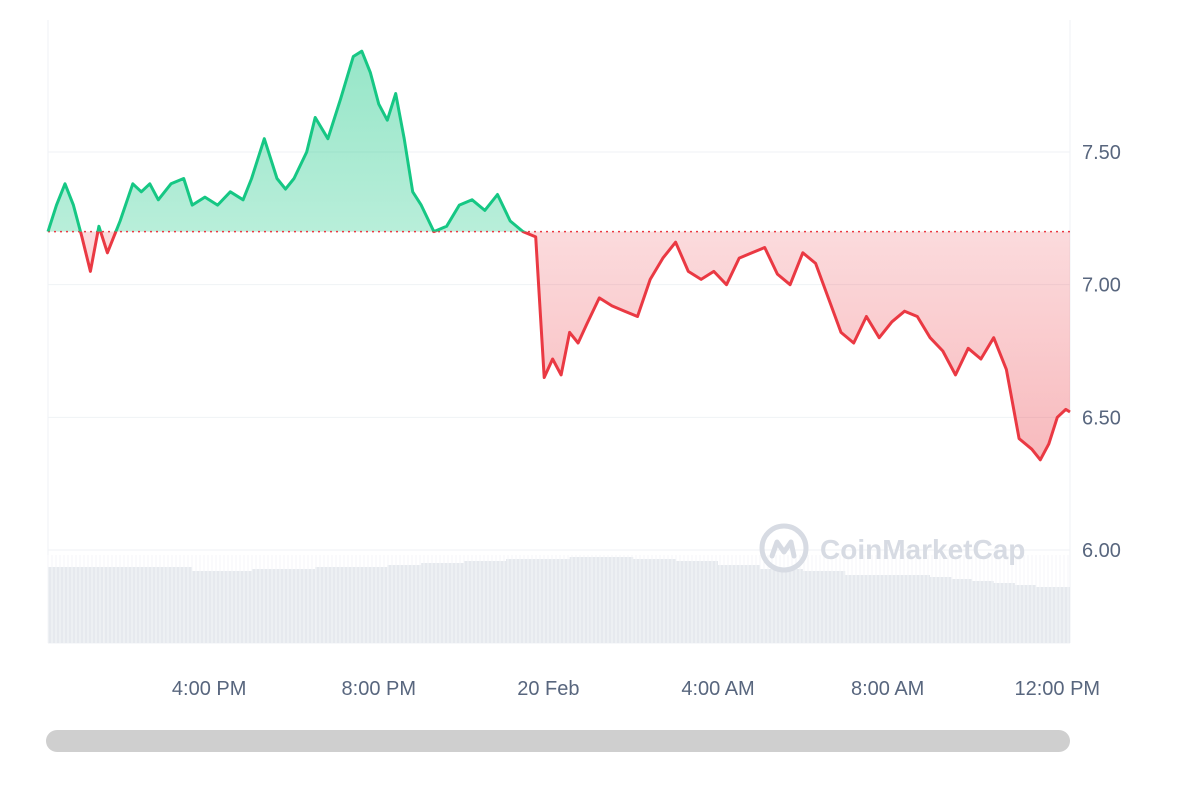 This screenshot has height=800, width=1200. I want to click on x-tick-label: 4:00 PM, so click(209, 689).